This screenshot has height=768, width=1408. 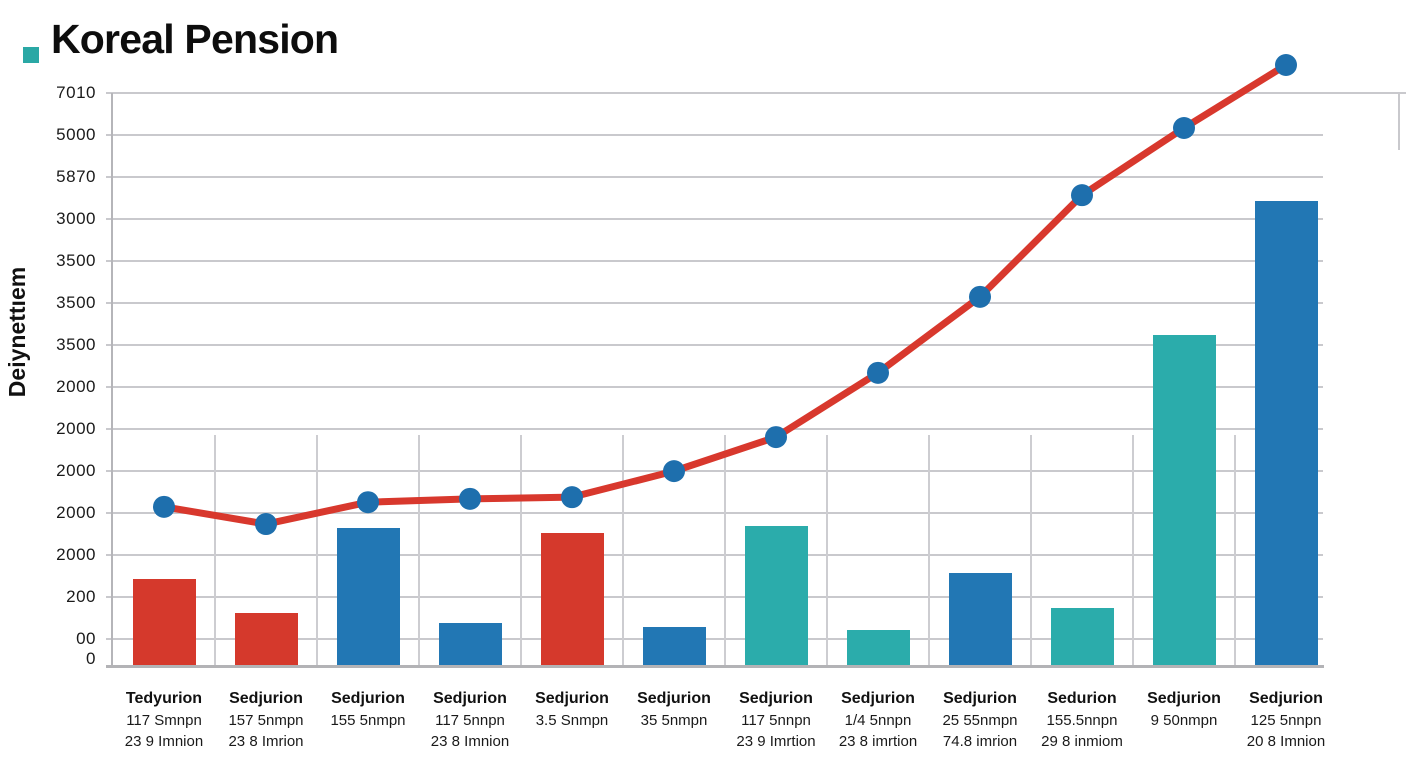 I want to click on x-category-sub1: 35 5nmpn, so click(x=674, y=720).